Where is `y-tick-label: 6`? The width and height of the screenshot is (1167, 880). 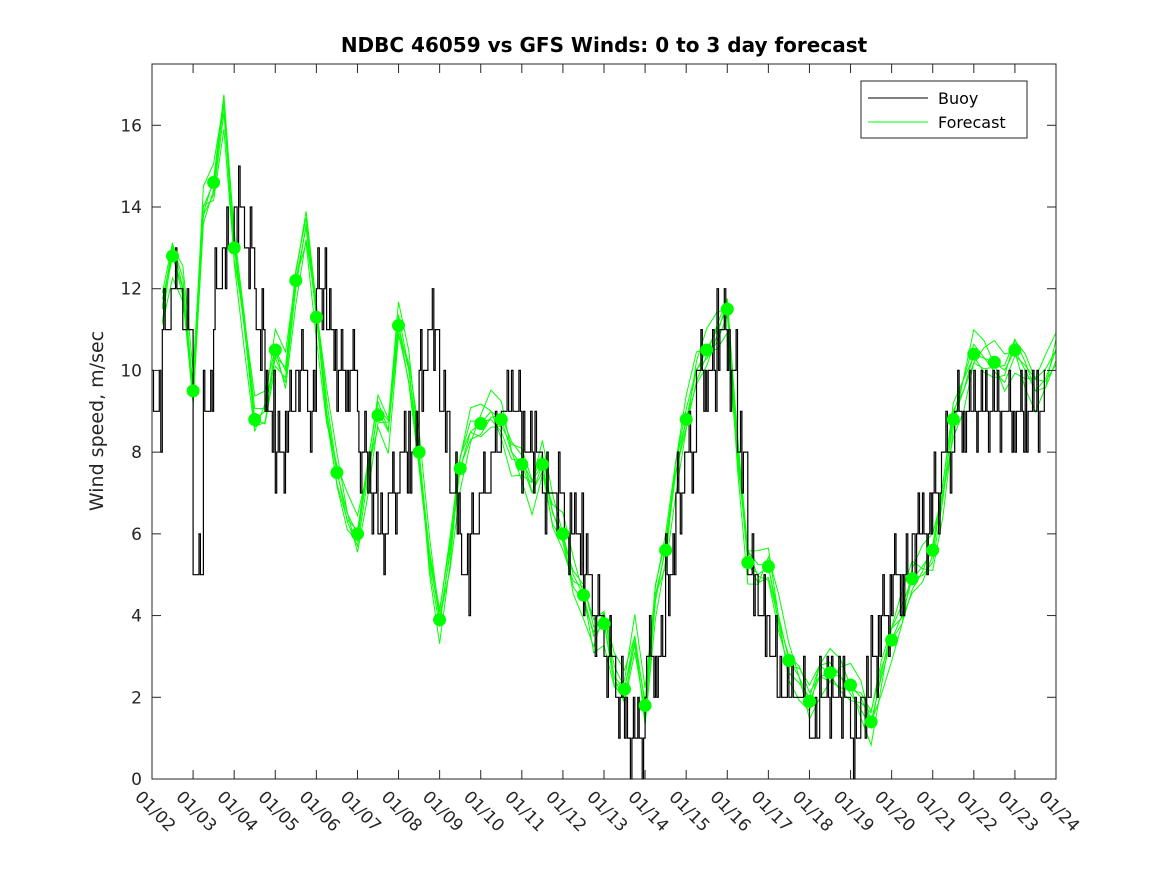
y-tick-label: 6 is located at coordinates (136, 535).